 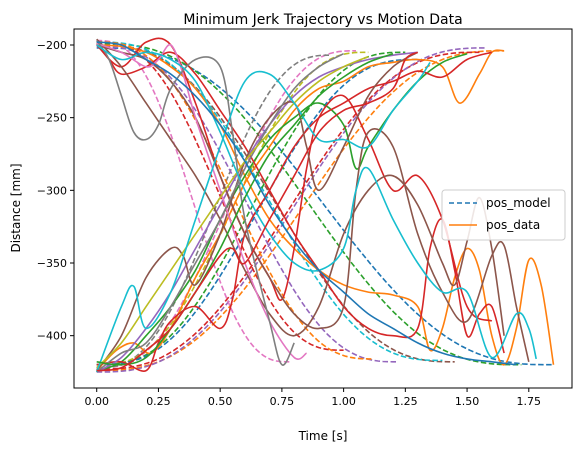 I want to click on legend-label-data: pos_data, so click(x=513, y=225).